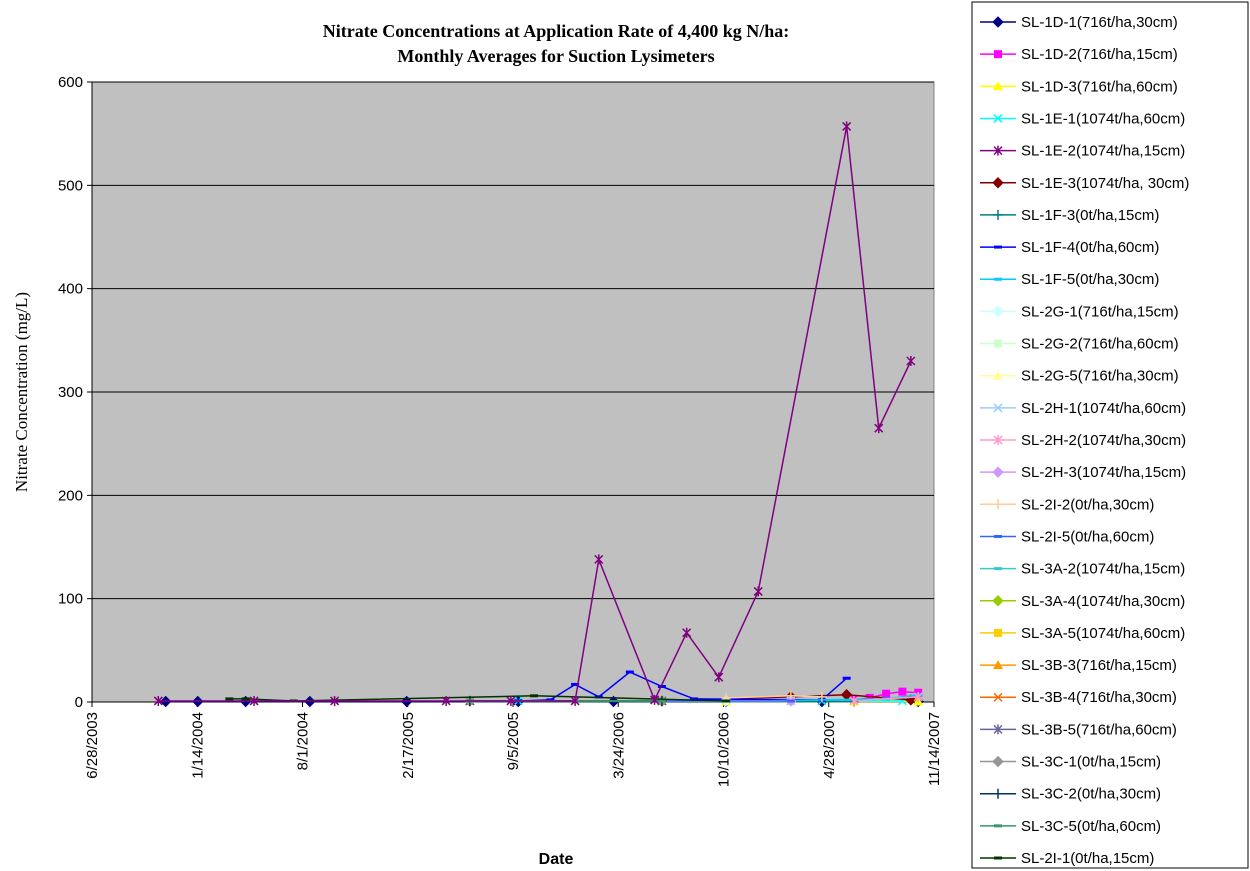  I want to click on legend-label: SL-1F-3(0t/ha,15cm), so click(1090, 215).